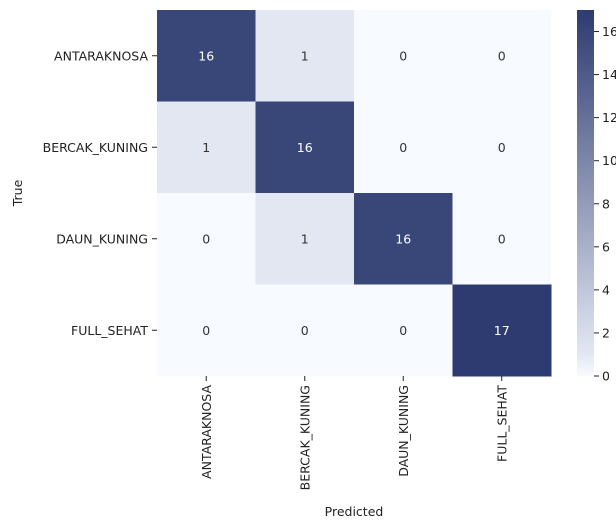 The width and height of the screenshot is (616, 520). Describe the element at coordinates (403, 431) in the screenshot. I see `x-tick-label: DAUN_KUNING` at that location.